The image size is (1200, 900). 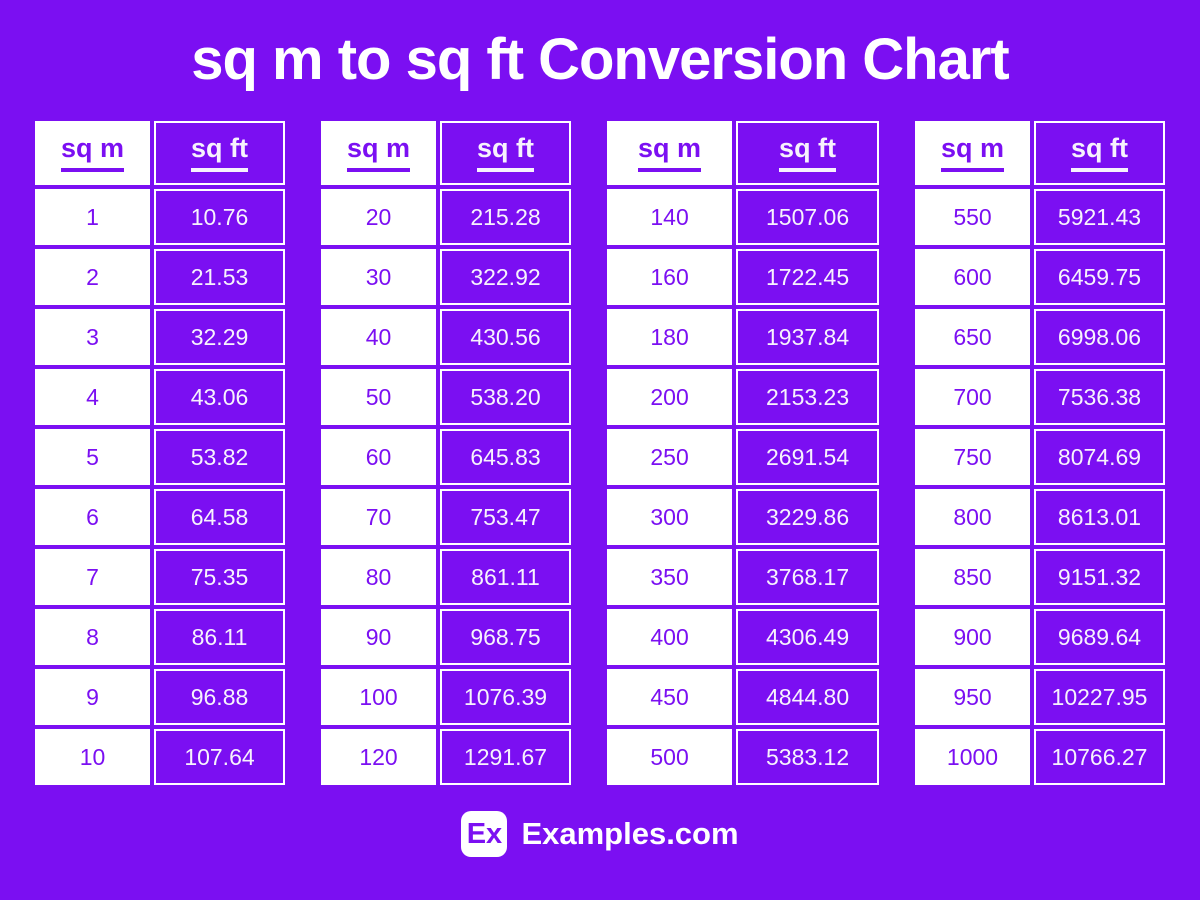 What do you see at coordinates (1099, 457) in the screenshot?
I see `table-cell-sqft: 8074.69` at bounding box center [1099, 457].